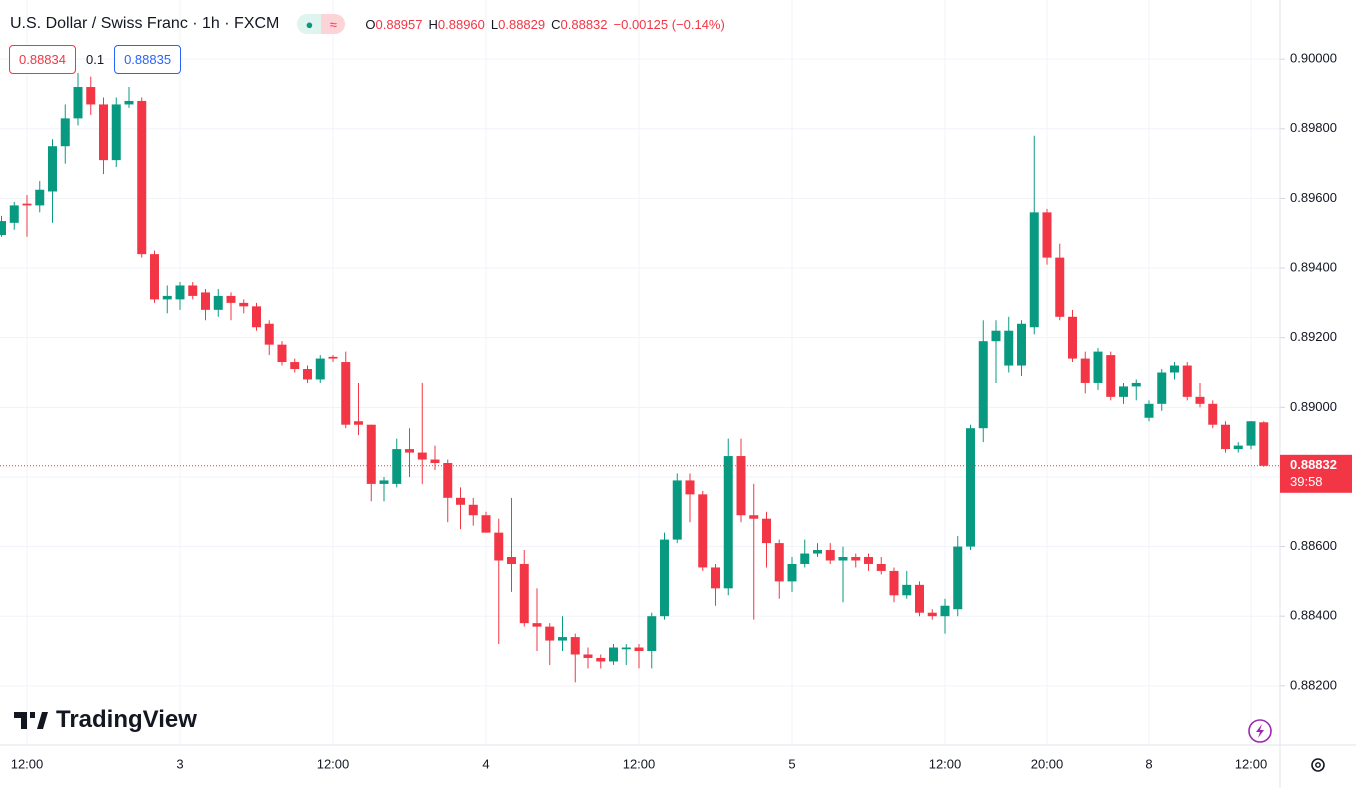 The width and height of the screenshot is (1356, 788). What do you see at coordinates (1313, 58) in the screenshot?
I see `y-tick-label: 0.90000` at bounding box center [1313, 58].